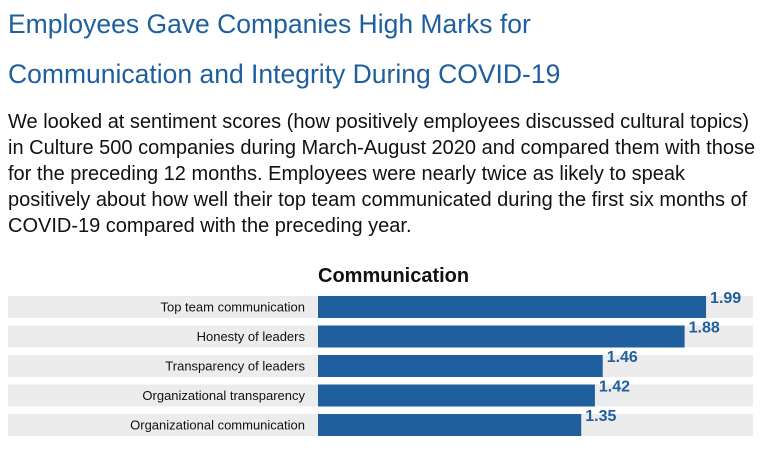  What do you see at coordinates (394, 276) in the screenshot?
I see `chart-title: Communication` at bounding box center [394, 276].